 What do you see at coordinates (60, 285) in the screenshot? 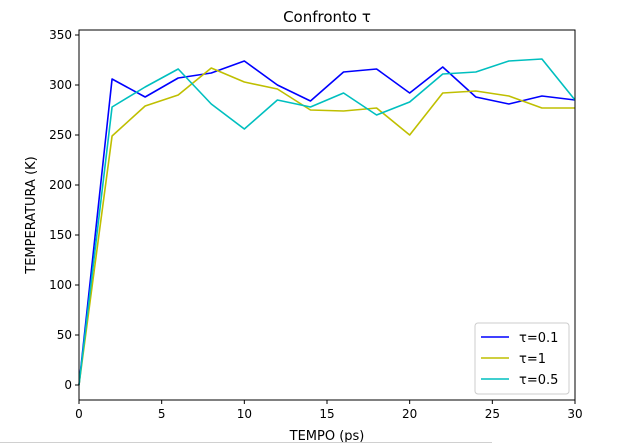
I see `y-tick-label: 100` at bounding box center [60, 285].